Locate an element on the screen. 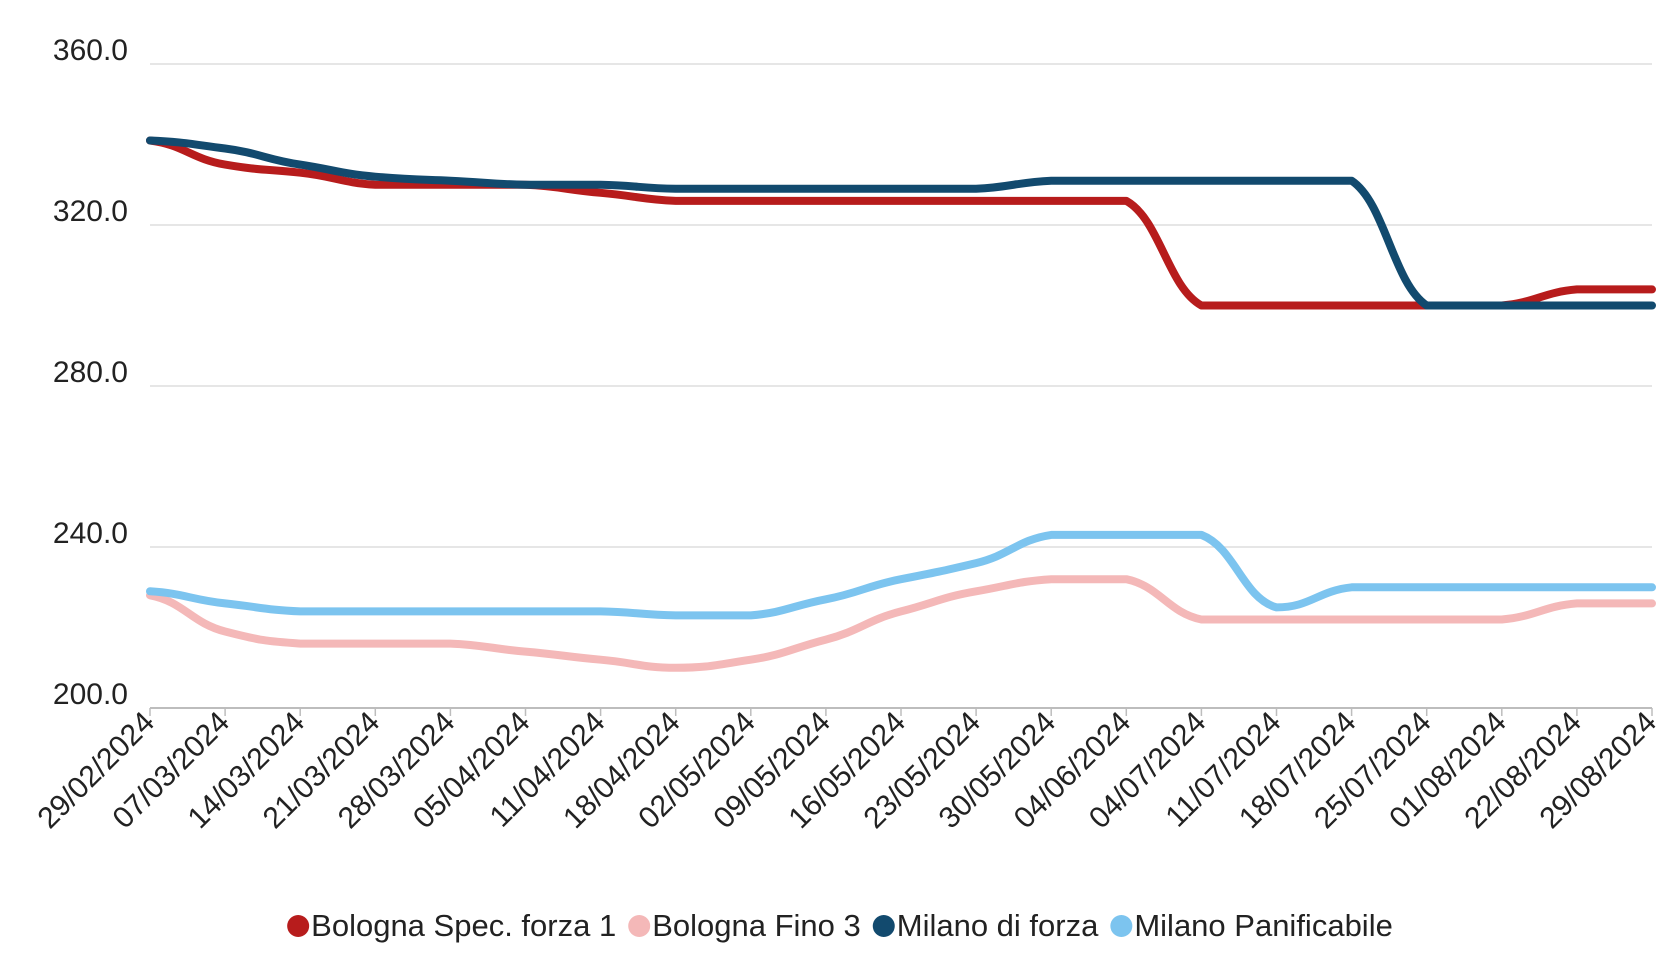 The width and height of the screenshot is (1680, 960). y-tick-label: 240.0 is located at coordinates (90, 533).